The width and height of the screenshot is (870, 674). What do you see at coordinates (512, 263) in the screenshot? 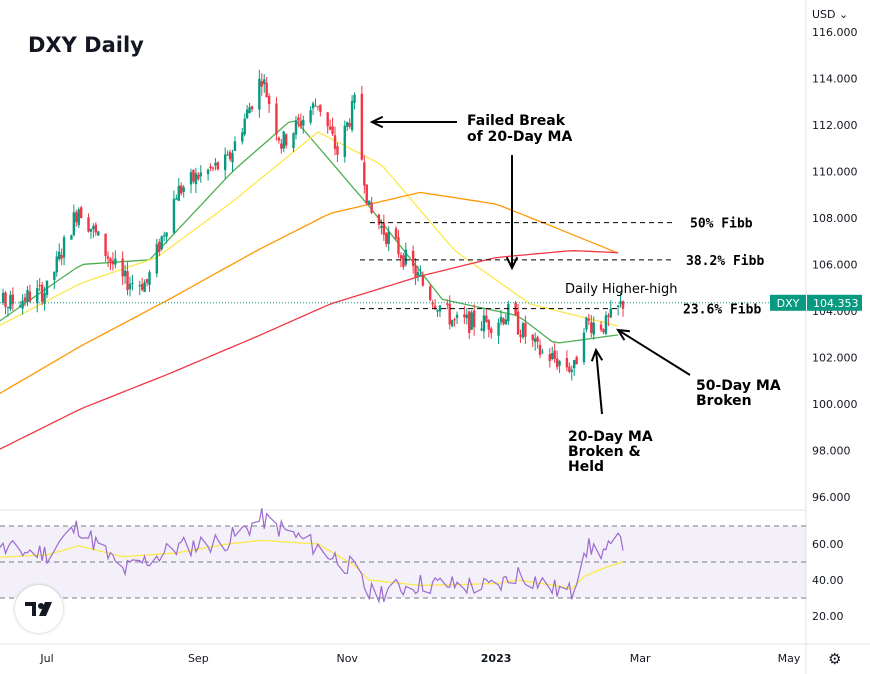
I see `arrow-failed-break-down-head` at bounding box center [512, 263].